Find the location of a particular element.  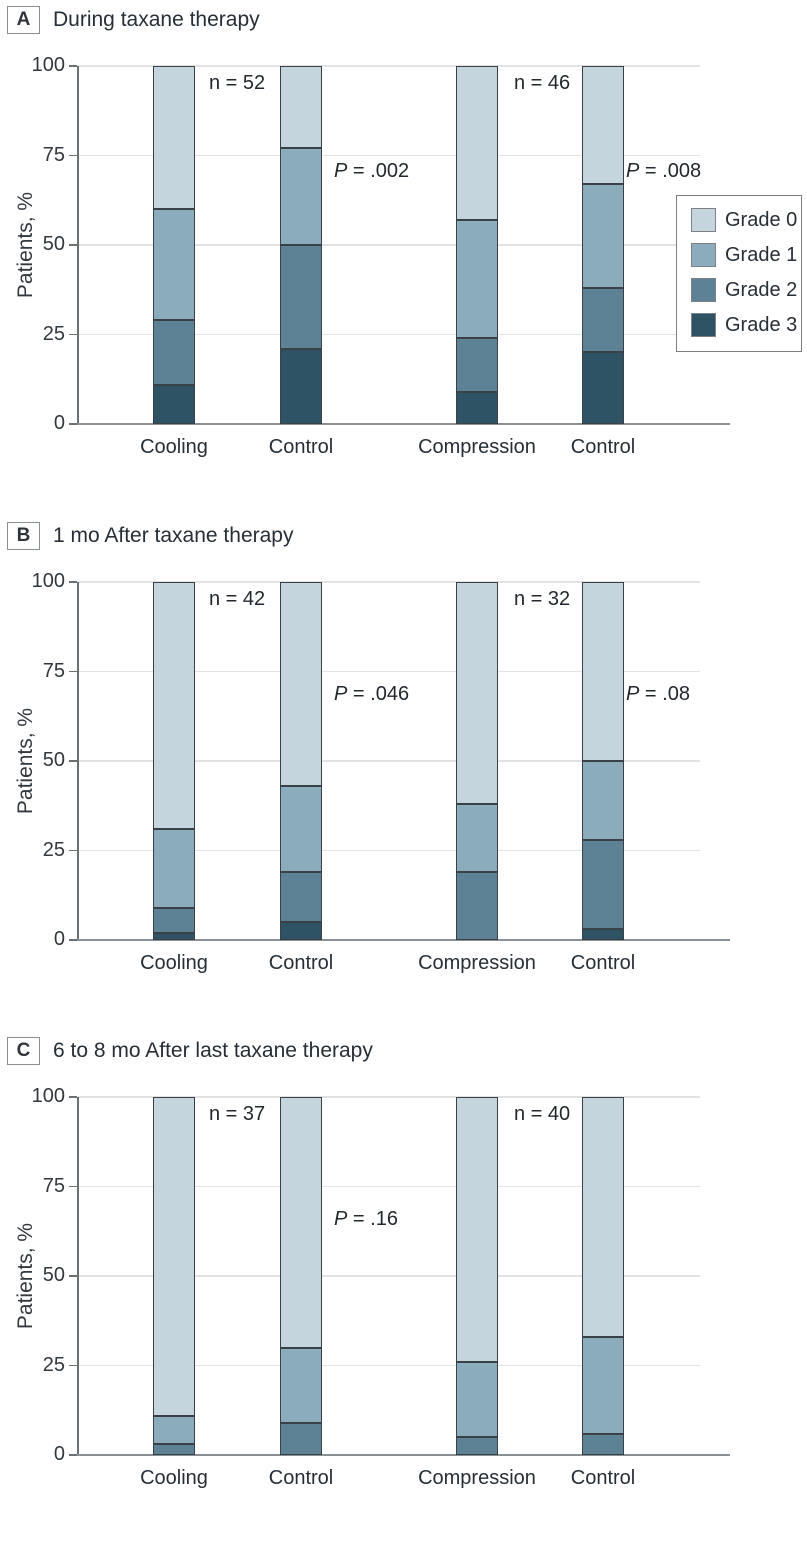

panel-letter-box: C is located at coordinates (23, 1051).